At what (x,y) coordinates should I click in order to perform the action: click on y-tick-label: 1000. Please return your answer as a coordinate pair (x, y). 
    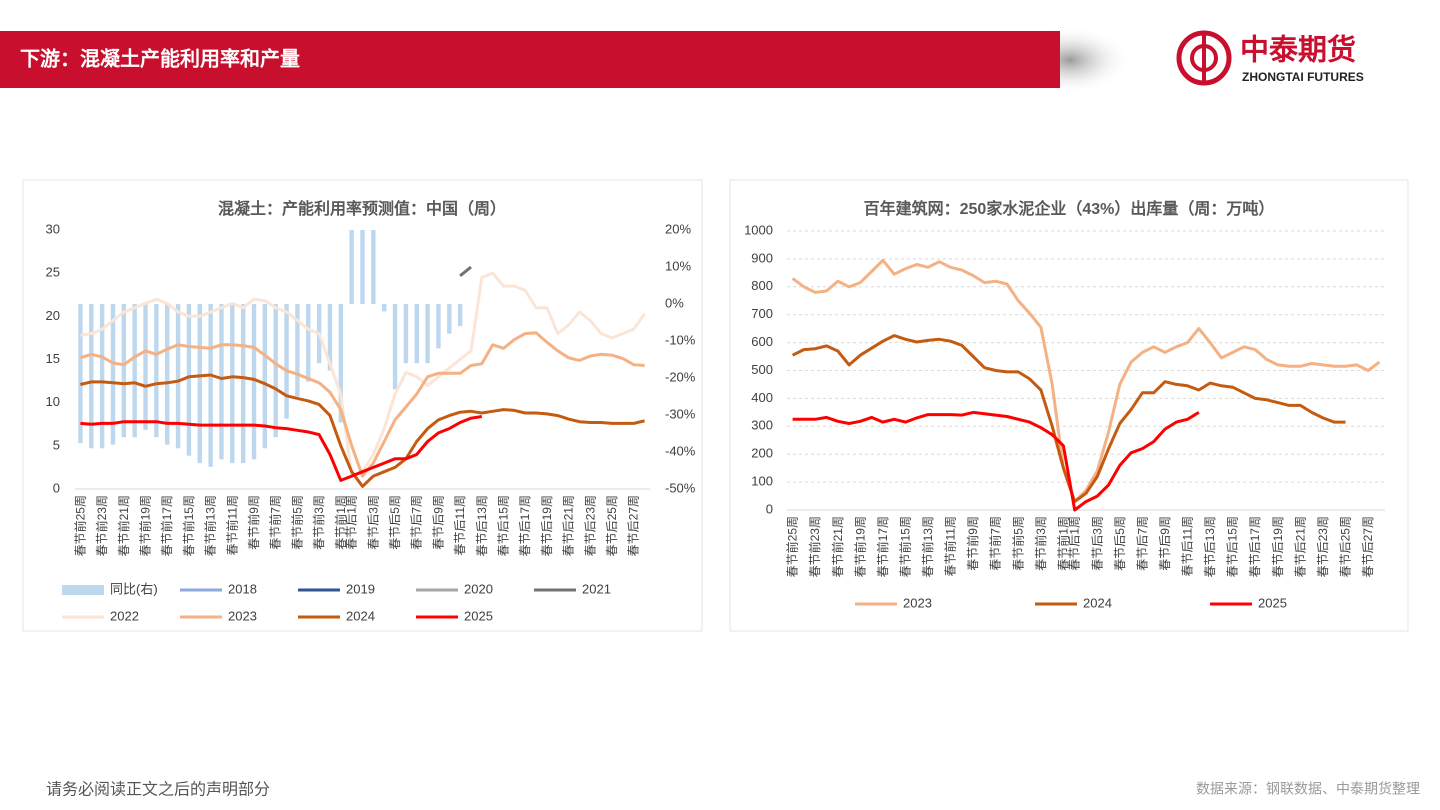
    Looking at the image, I should click on (758, 229).